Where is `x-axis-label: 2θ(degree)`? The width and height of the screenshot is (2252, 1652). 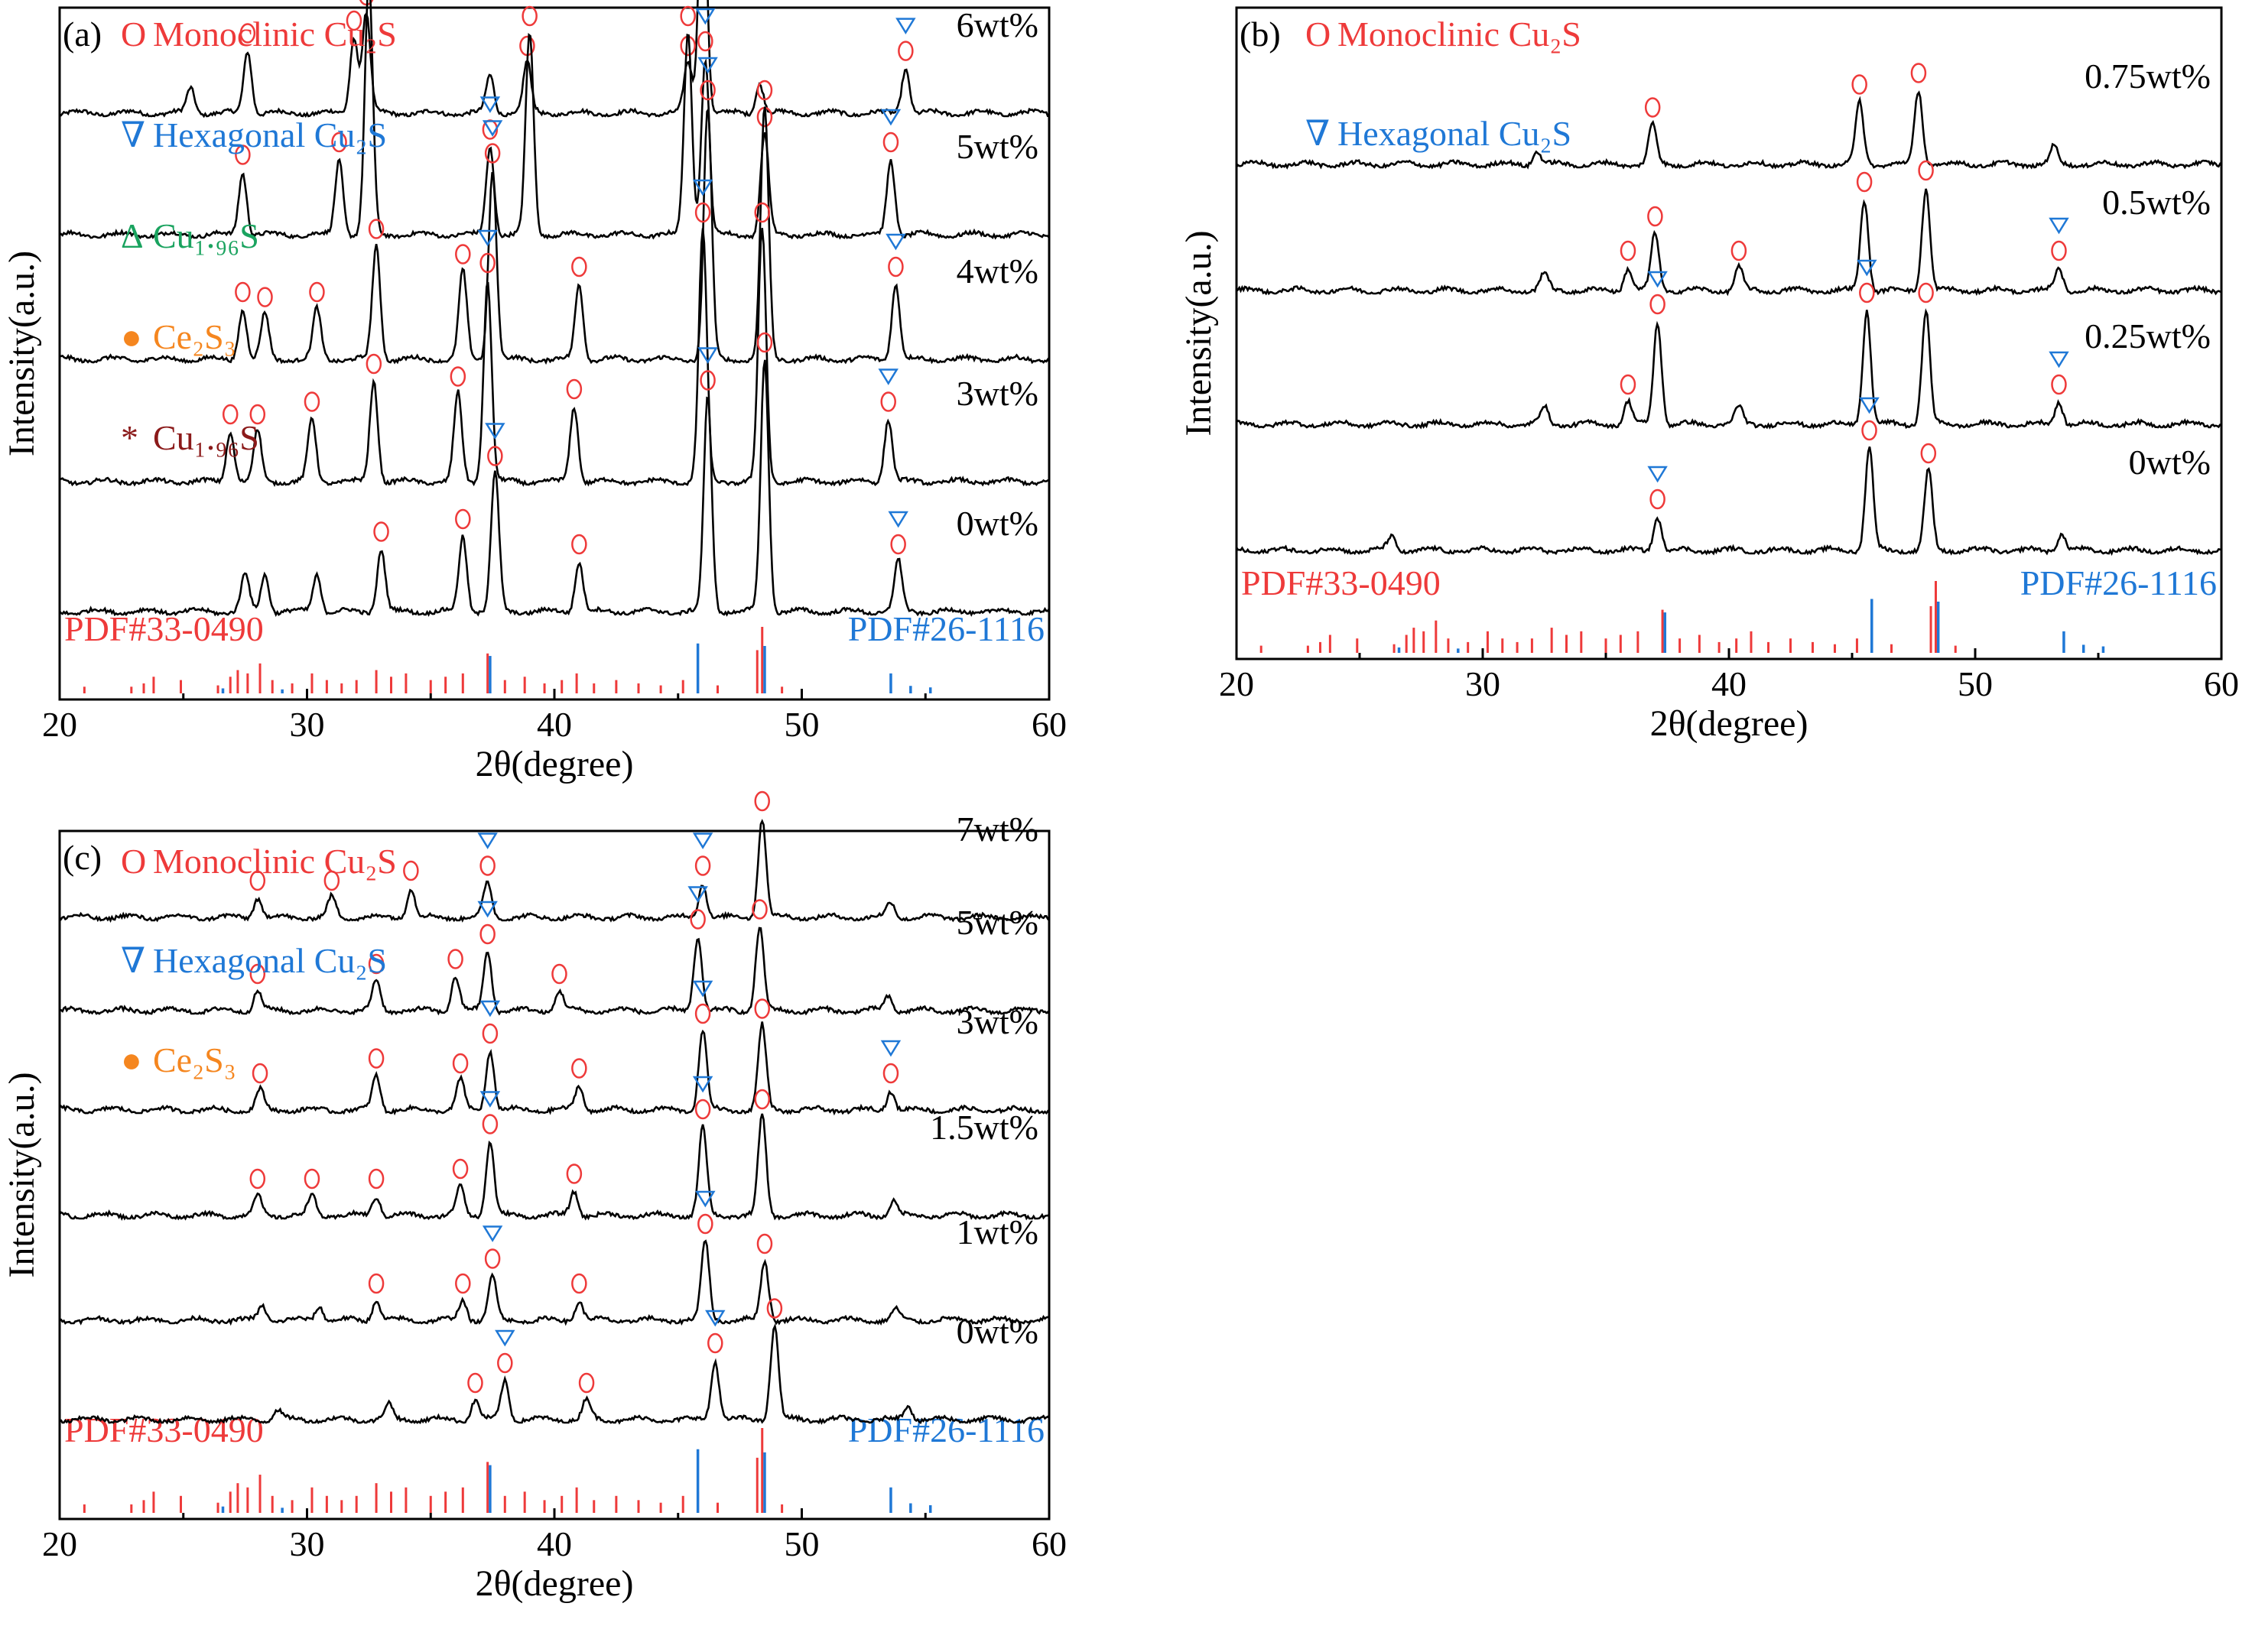
x-axis-label: 2θ(degree) is located at coordinates (1729, 723).